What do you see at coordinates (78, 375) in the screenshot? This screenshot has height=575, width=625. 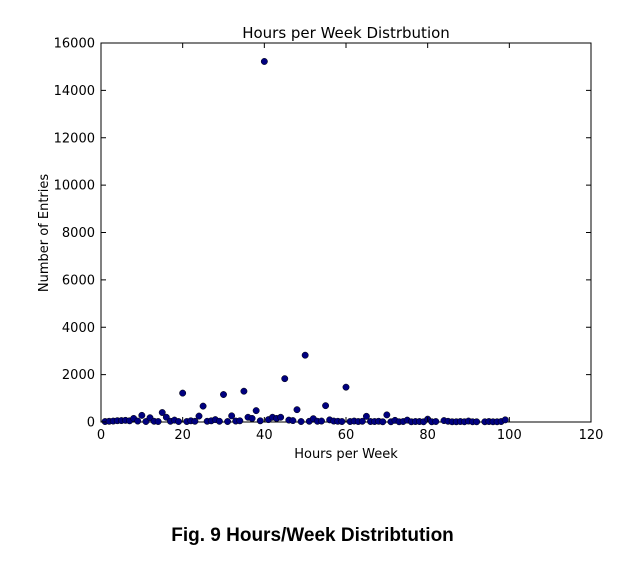 I see `y-tick-label: 2000` at bounding box center [78, 375].